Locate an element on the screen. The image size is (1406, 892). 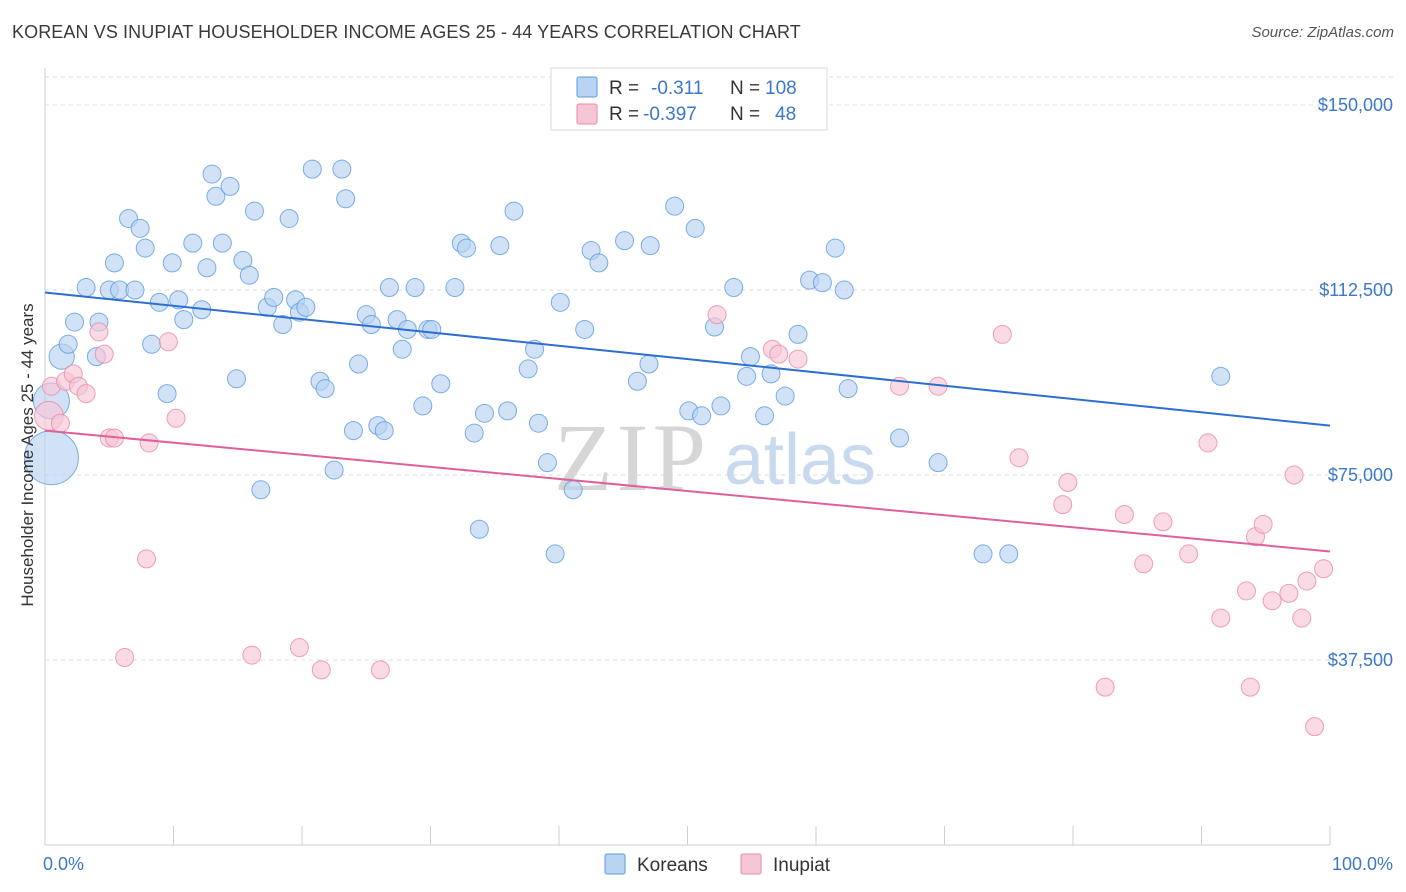
y-axis-title: Householder Income Ages 25 - 44 years is located at coordinates (27, 454).